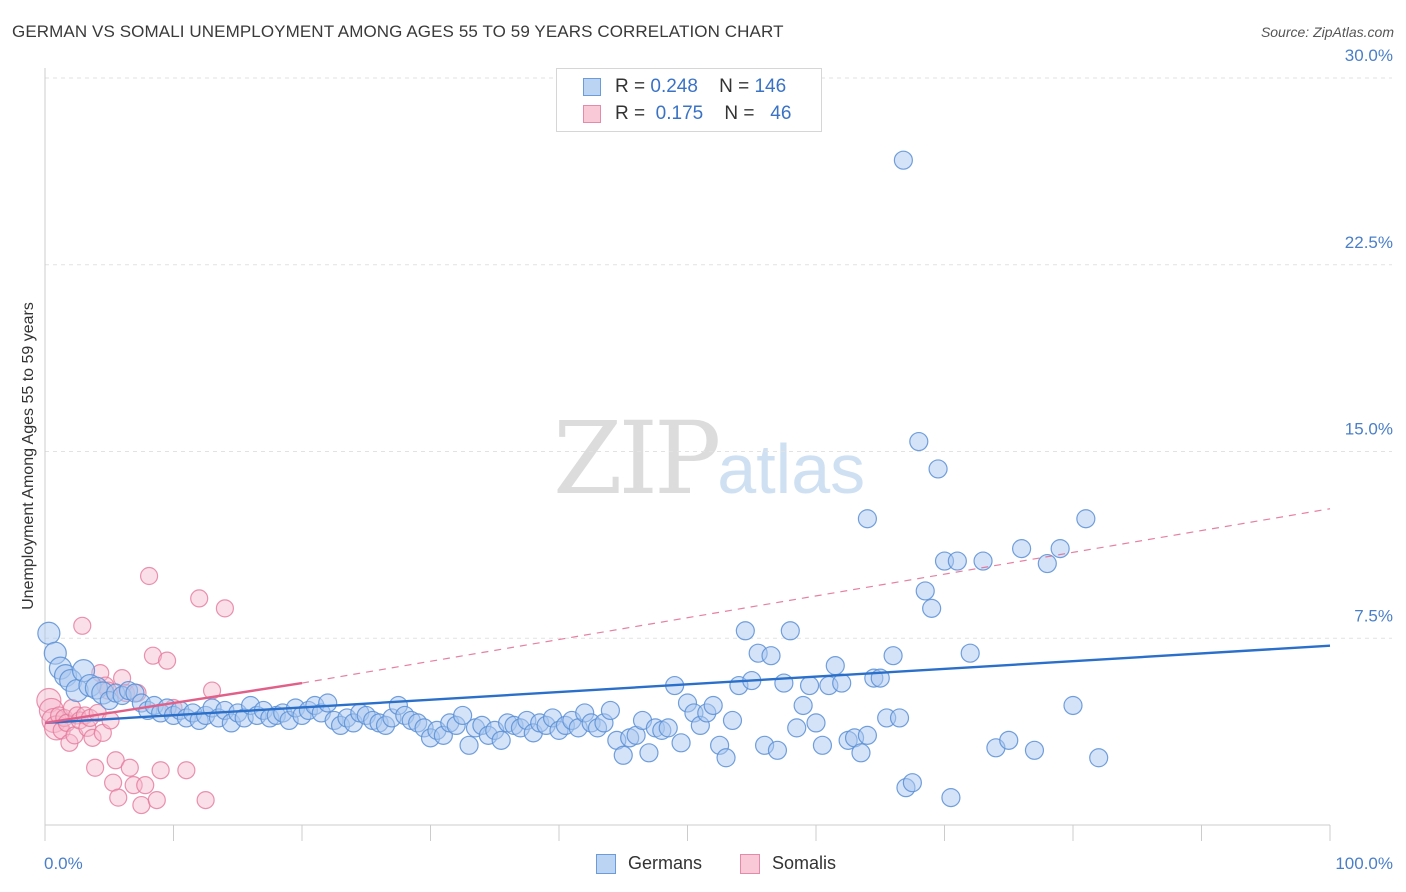 Image resolution: width=1406 pixels, height=892 pixels. I want to click on somalis-r-label: R =, so click(630, 113).